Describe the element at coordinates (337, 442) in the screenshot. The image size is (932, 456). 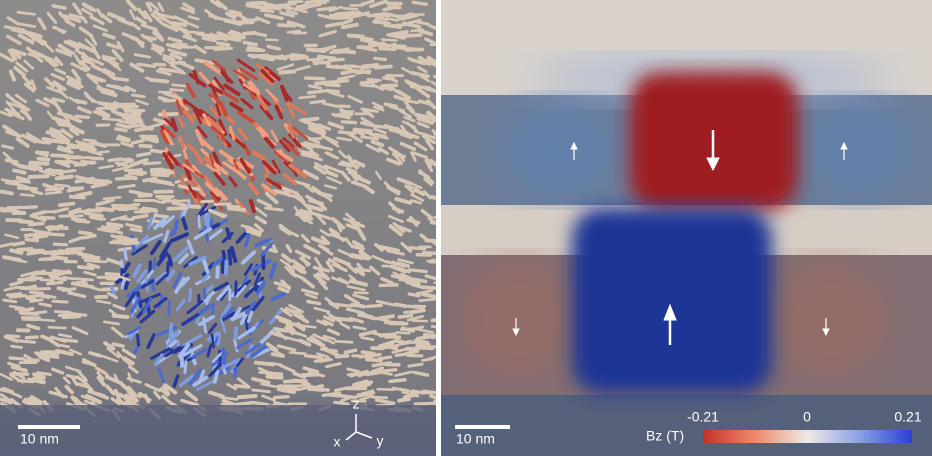
I see `axis-x: x` at that location.